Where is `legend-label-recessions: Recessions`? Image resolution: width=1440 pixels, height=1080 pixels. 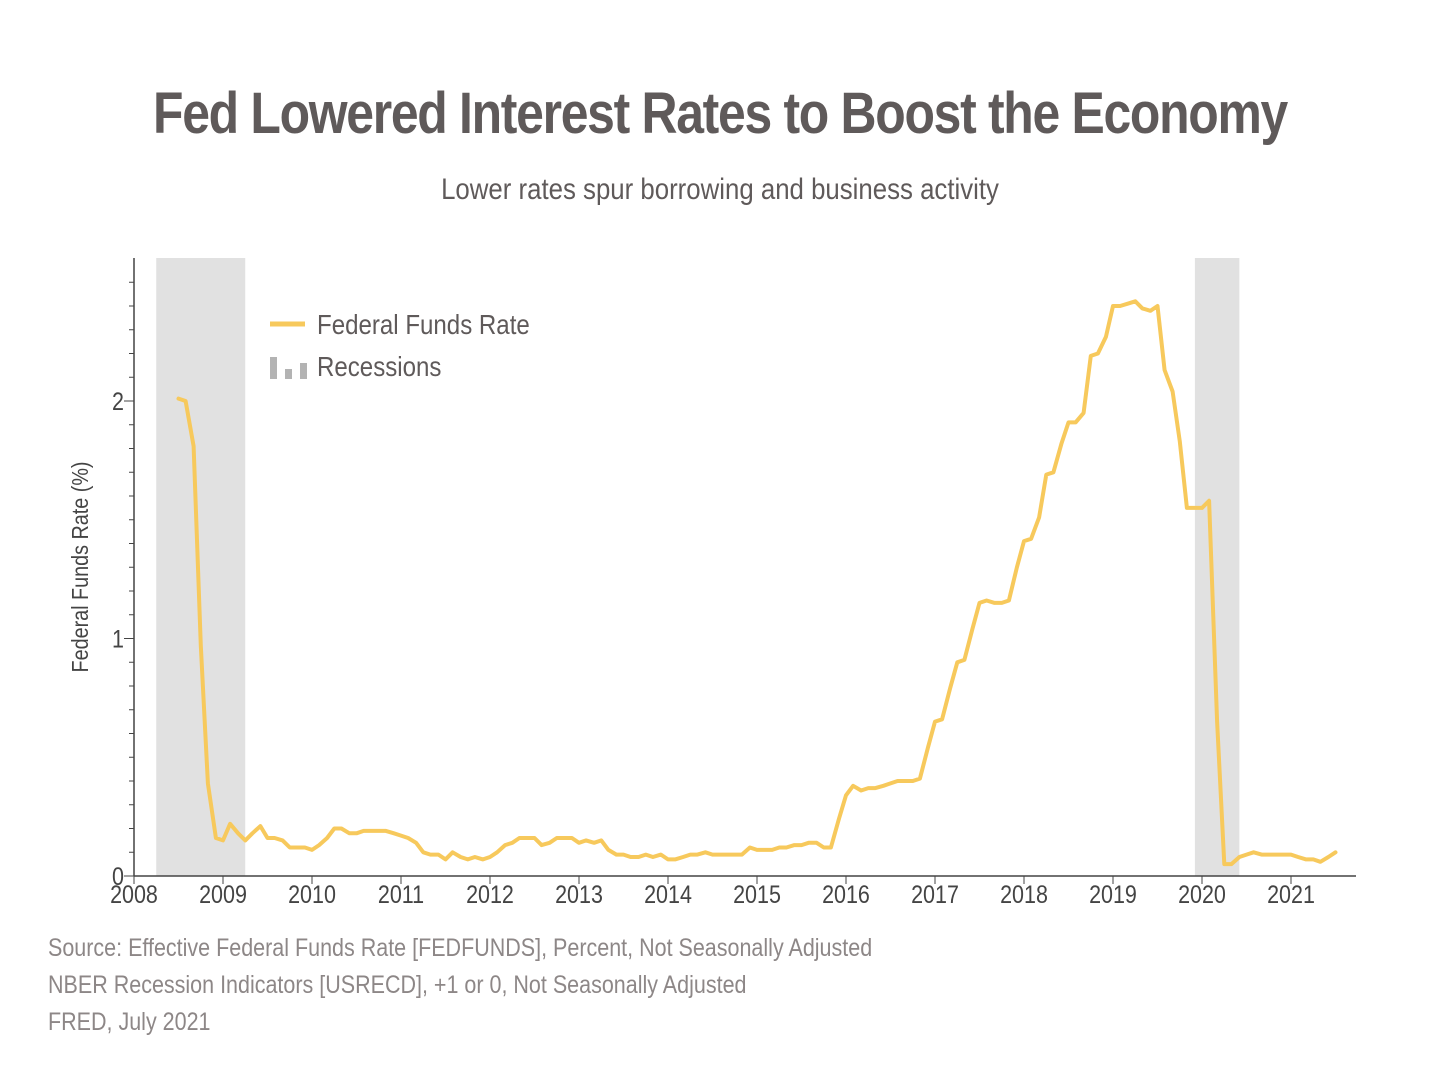
legend-label-recessions: Recessions is located at coordinates (379, 366).